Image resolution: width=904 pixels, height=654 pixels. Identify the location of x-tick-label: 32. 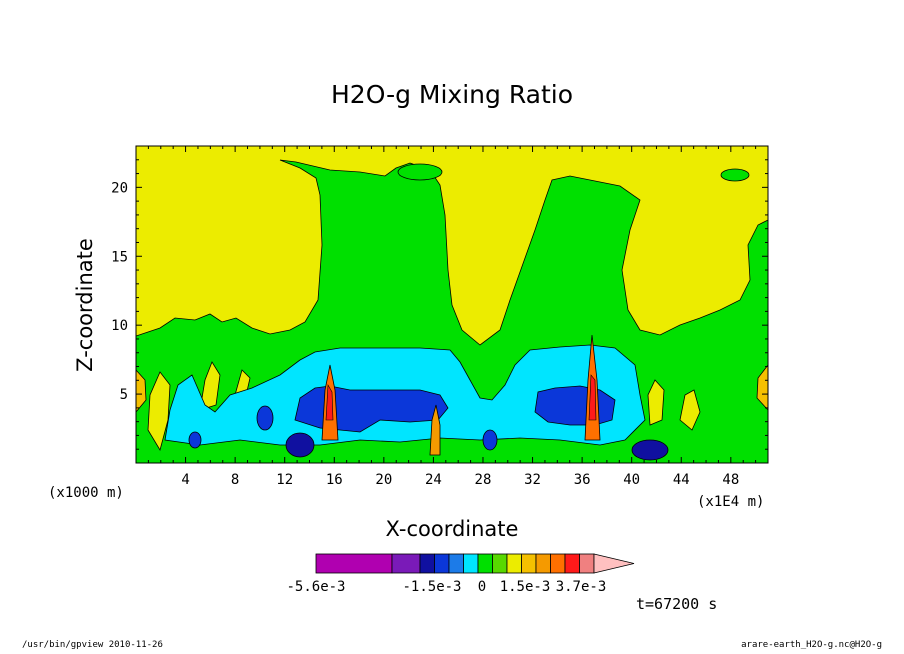
(532, 480).